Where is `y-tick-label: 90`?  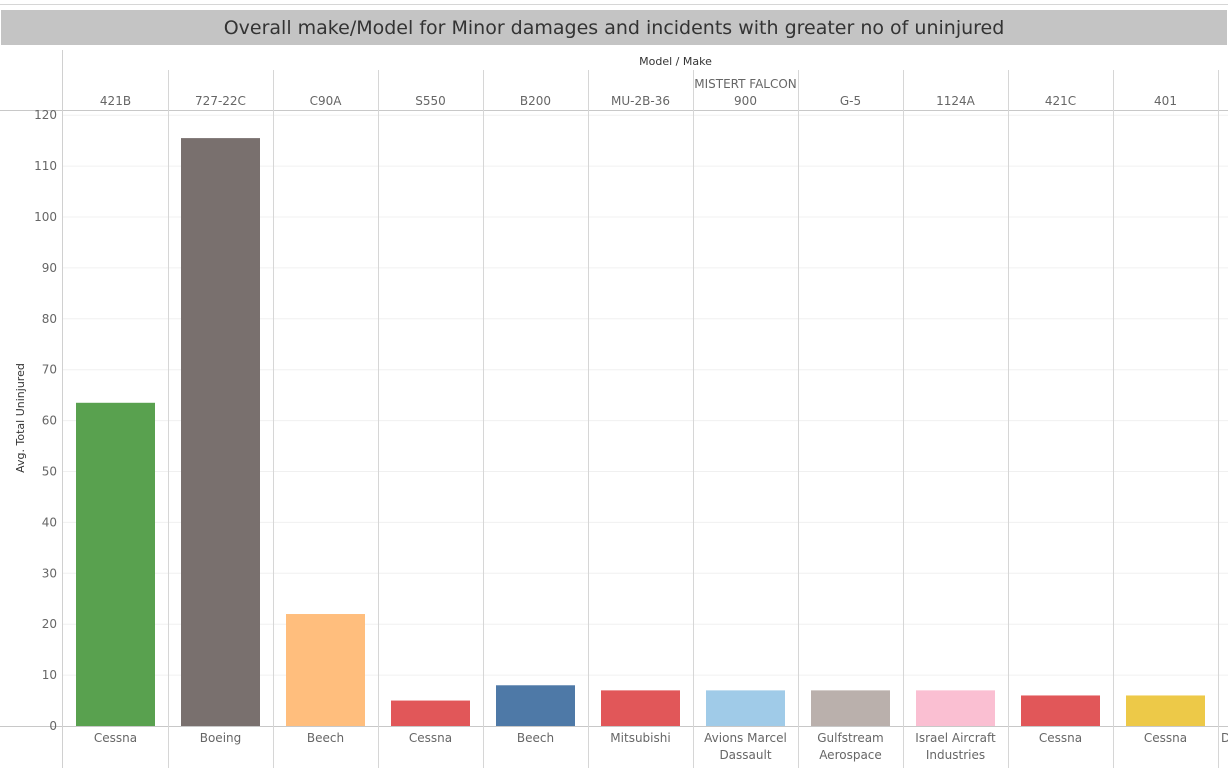
y-tick-label: 90 is located at coordinates (49, 268).